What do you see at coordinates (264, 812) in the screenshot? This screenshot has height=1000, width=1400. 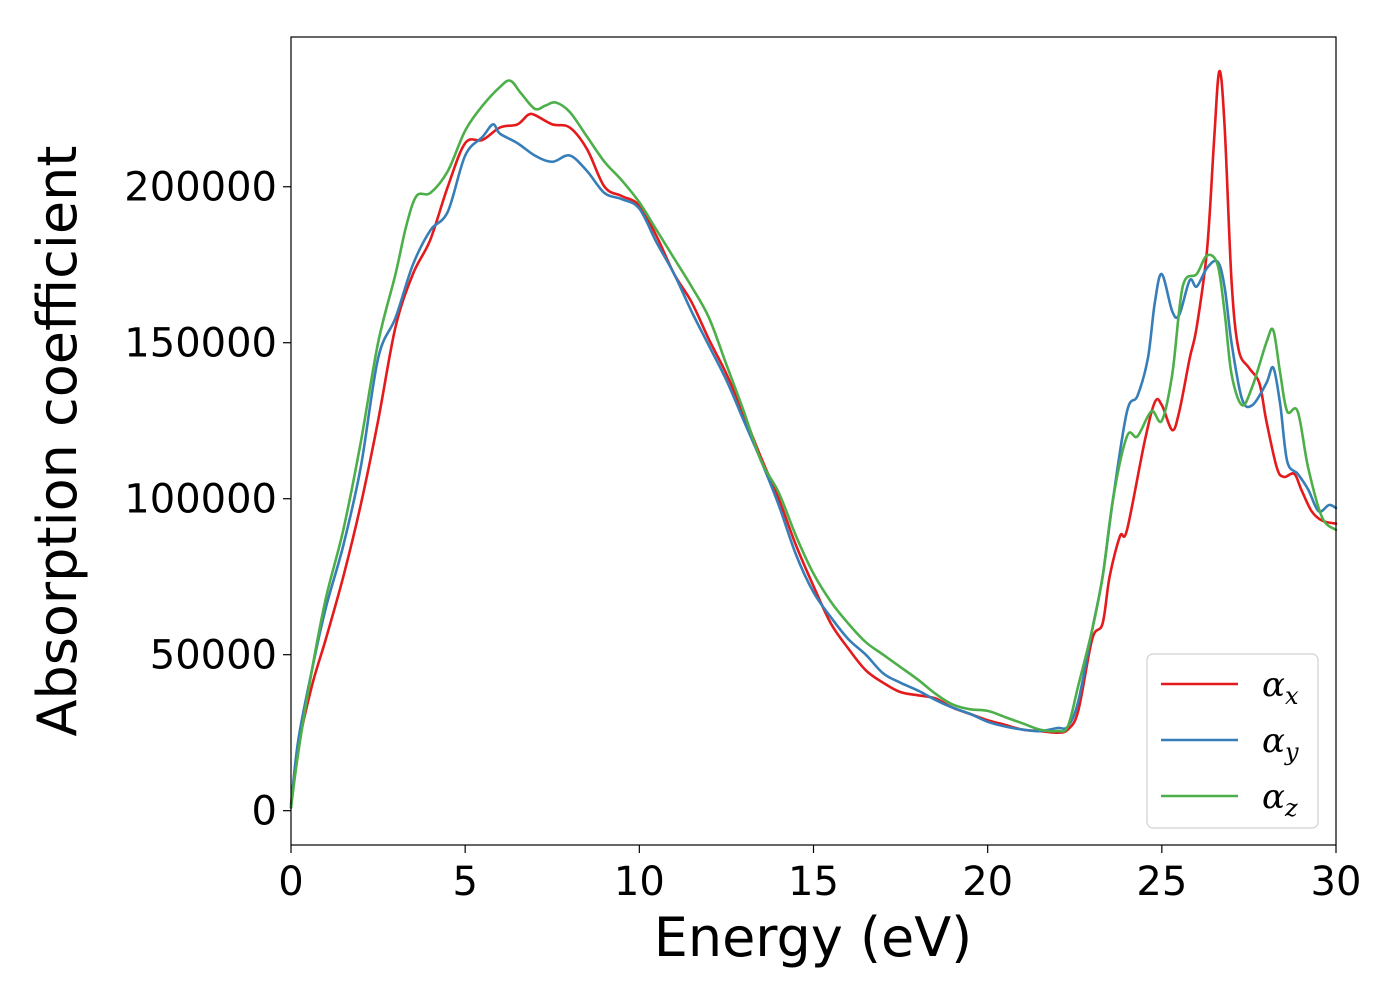 I see `y-tick-label: 0` at bounding box center [264, 812].